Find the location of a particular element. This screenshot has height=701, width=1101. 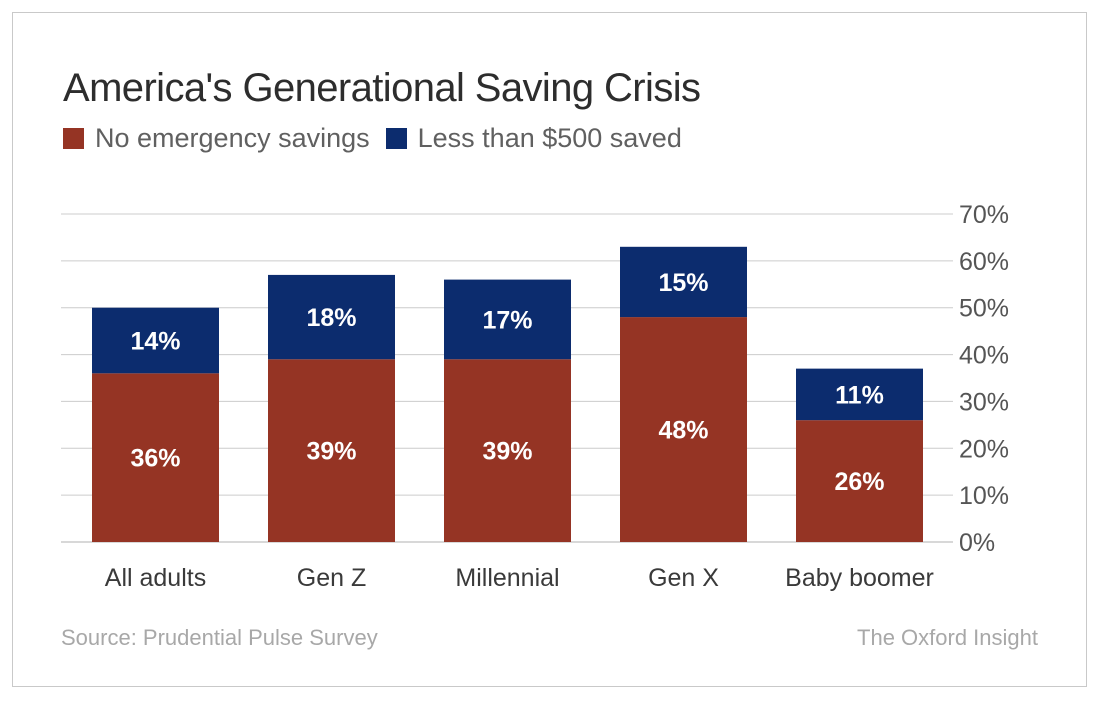

y-tick-label-70: 70% is located at coordinates (984, 215).